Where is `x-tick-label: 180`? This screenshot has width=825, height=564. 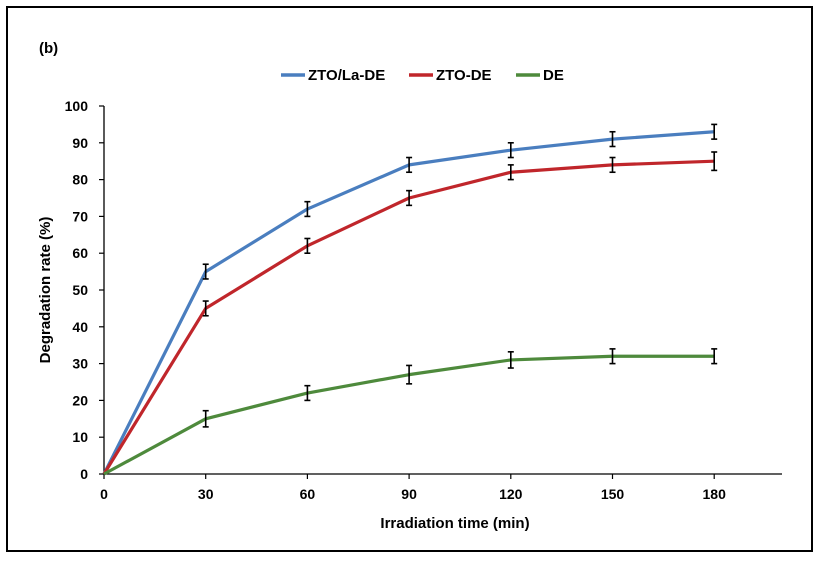 x-tick-label: 180 is located at coordinates (715, 494).